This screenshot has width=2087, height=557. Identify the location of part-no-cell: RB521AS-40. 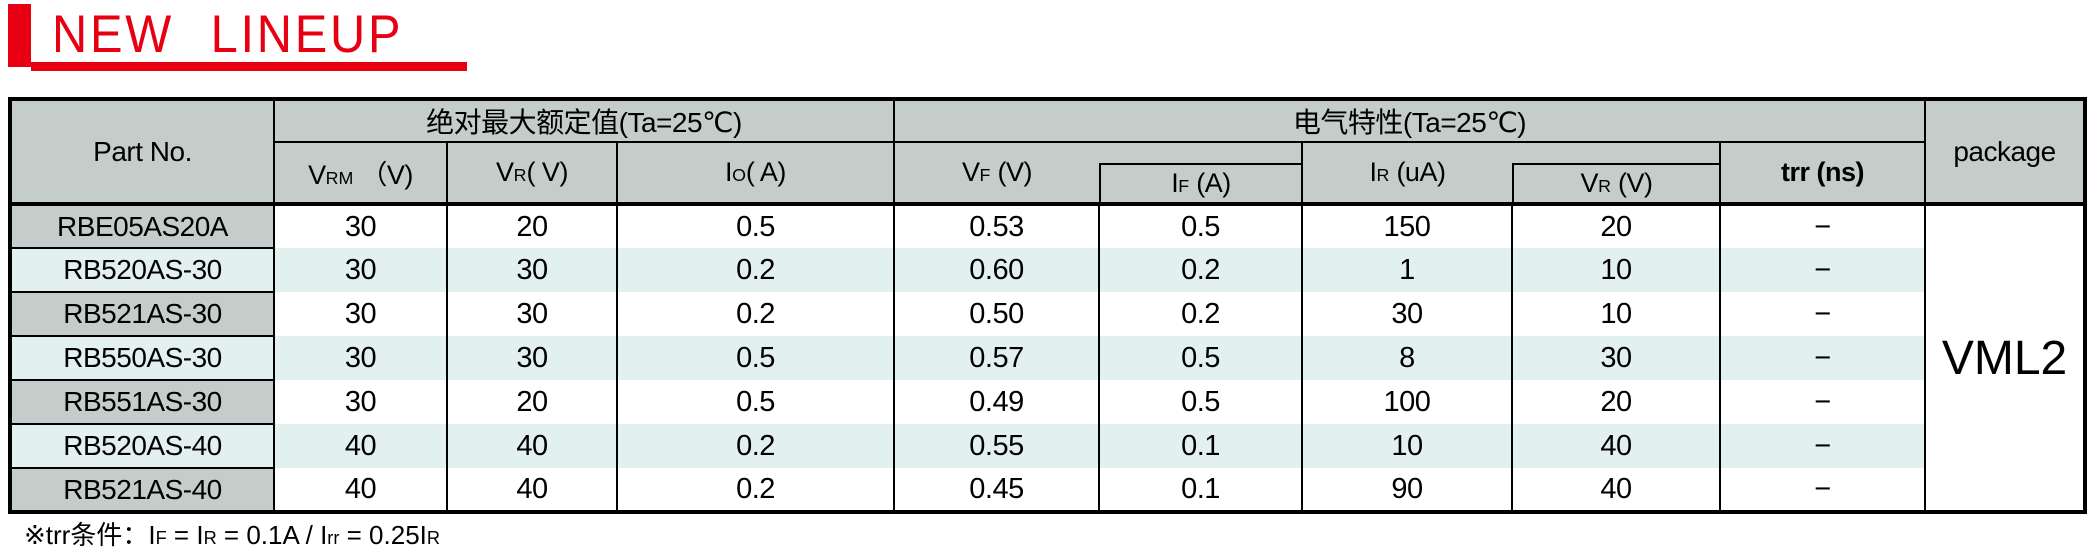
(142, 490).